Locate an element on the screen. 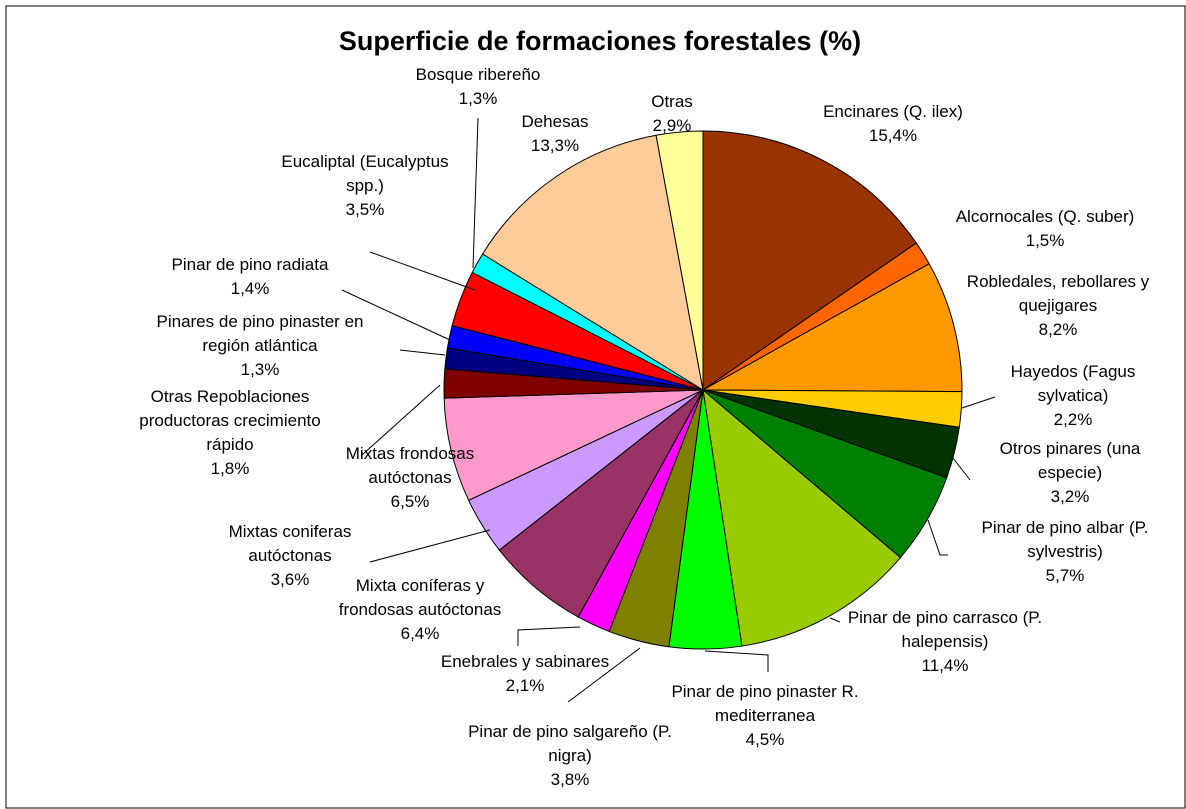  slice-value: 1,4% is located at coordinates (250, 288).